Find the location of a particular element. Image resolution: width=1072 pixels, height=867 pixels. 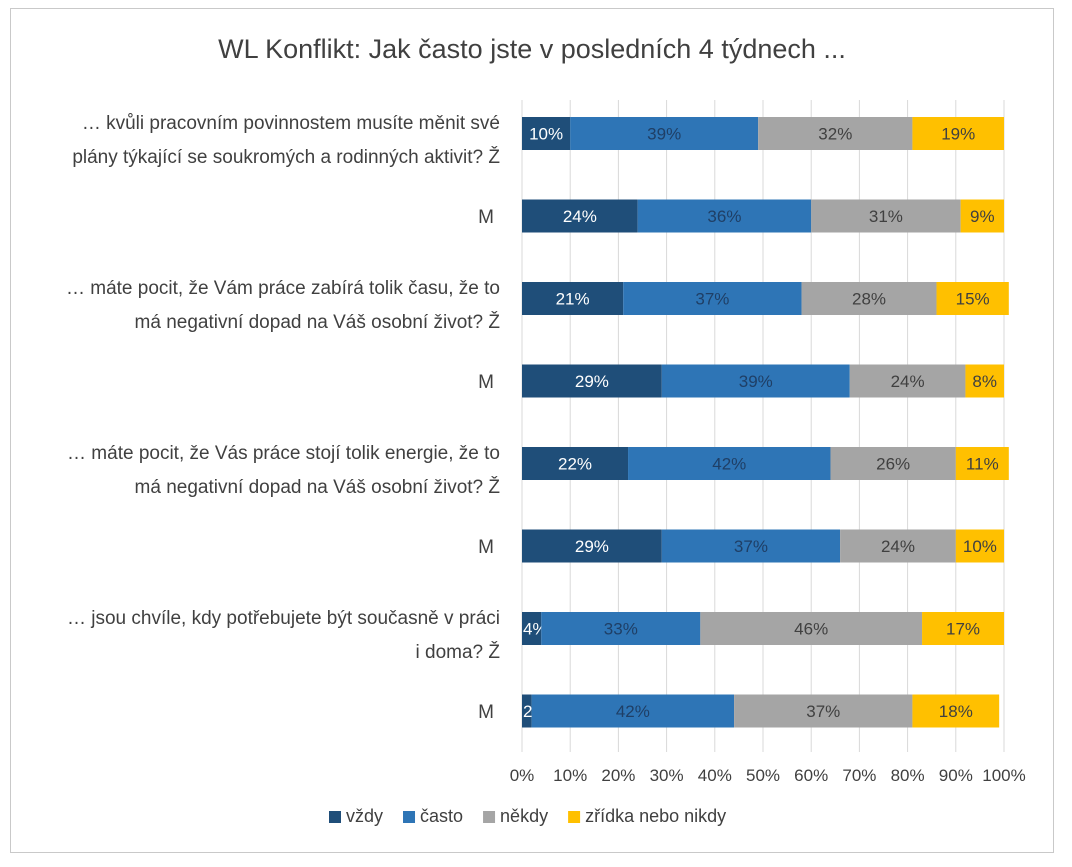

x-tick-label: 60% is located at coordinates (811, 775).